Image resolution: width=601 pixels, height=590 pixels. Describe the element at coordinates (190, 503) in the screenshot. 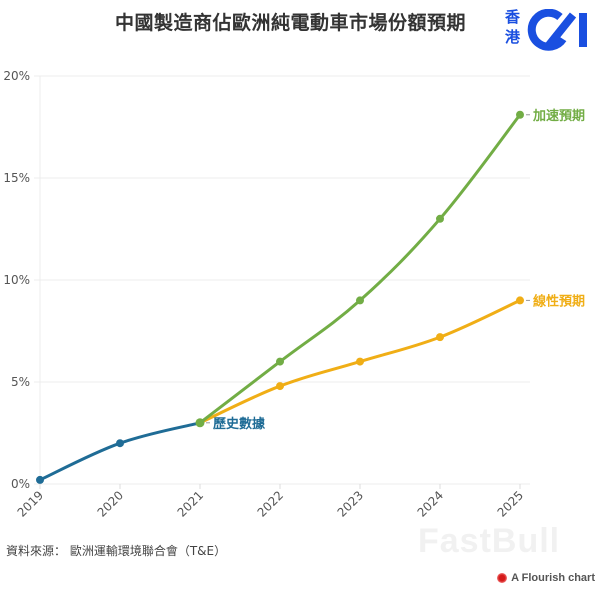

I see `x-tick-label: 2021` at that location.